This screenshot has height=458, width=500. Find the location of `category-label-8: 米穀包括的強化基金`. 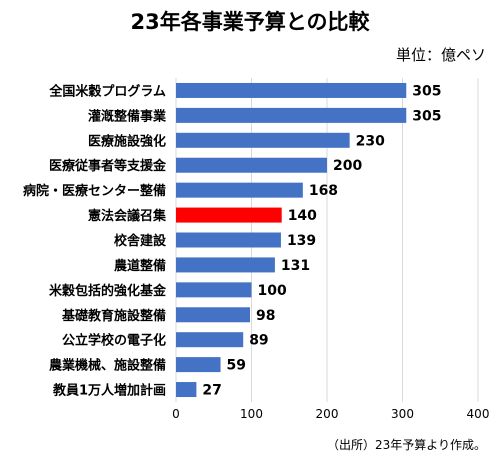

category-label-8: 米穀包括的強化基金 is located at coordinates (108, 291).